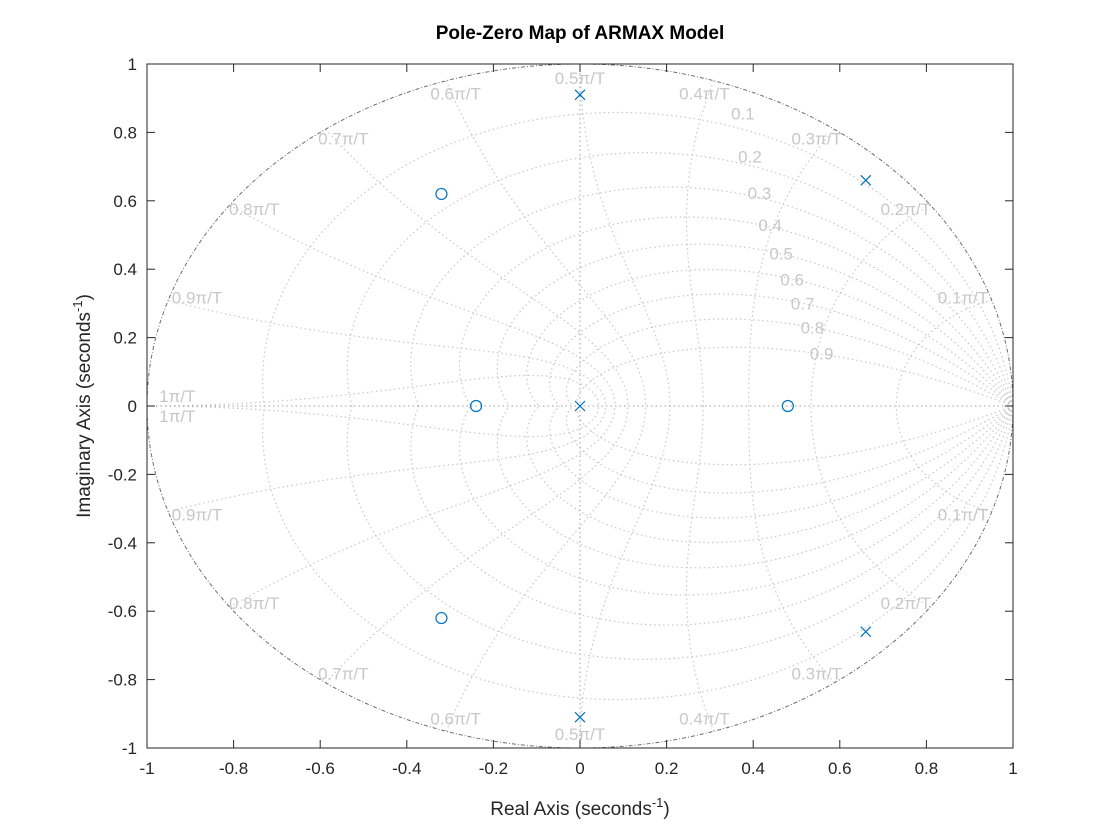  Describe the element at coordinates (666, 809) in the screenshot. I see `x-axis-title-suffix: )` at that location.